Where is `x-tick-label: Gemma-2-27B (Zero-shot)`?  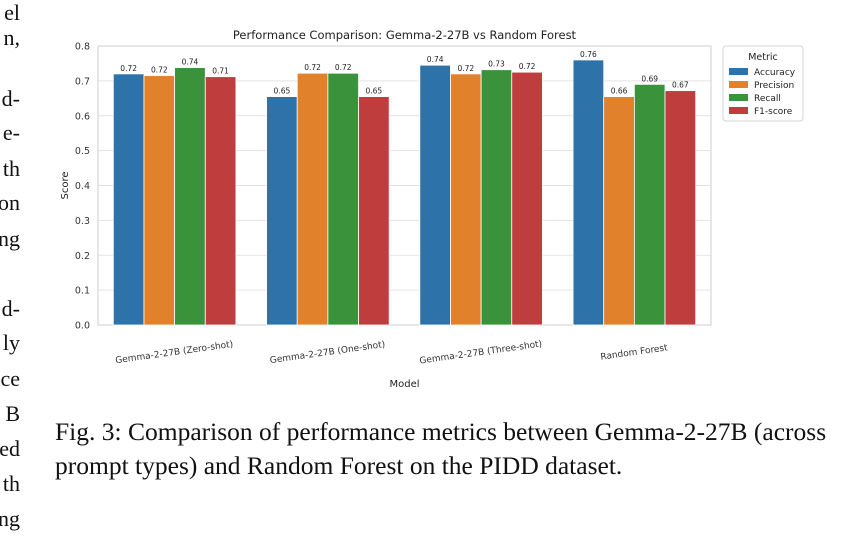 x-tick-label: Gemma-2-27B (Zero-shot) is located at coordinates (174, 353).